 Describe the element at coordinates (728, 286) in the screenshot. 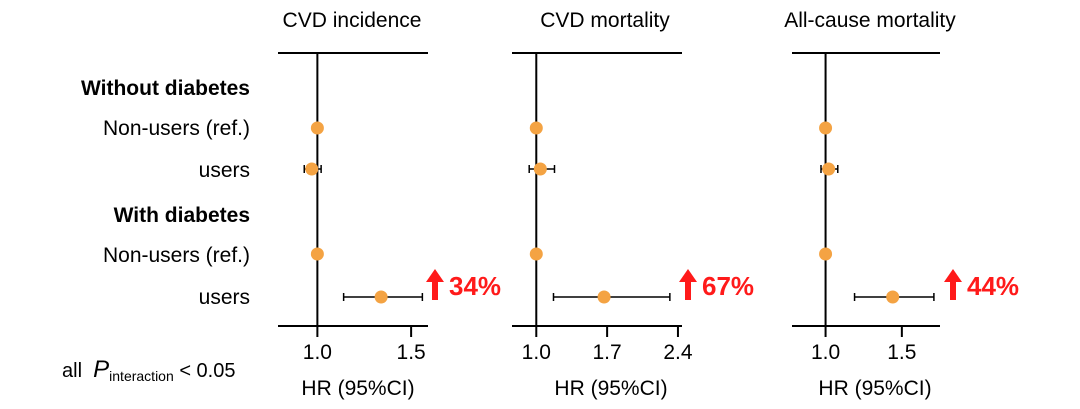

I see `increase-annotation-cvd-mortality: 67%` at that location.